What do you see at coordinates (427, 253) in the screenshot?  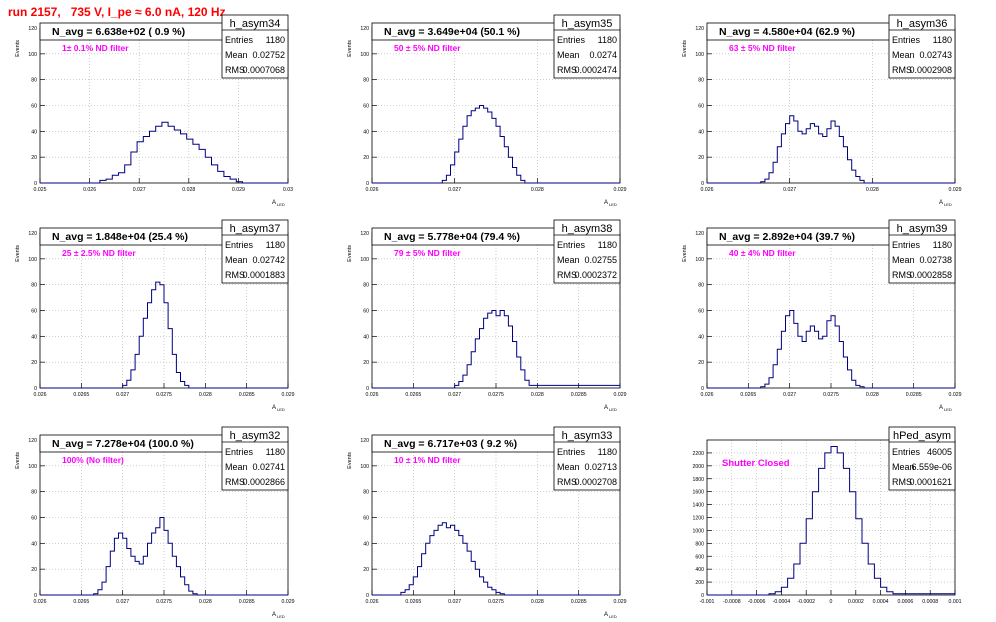 I see `filter-label: 79 ± 5% ND filter` at bounding box center [427, 253].